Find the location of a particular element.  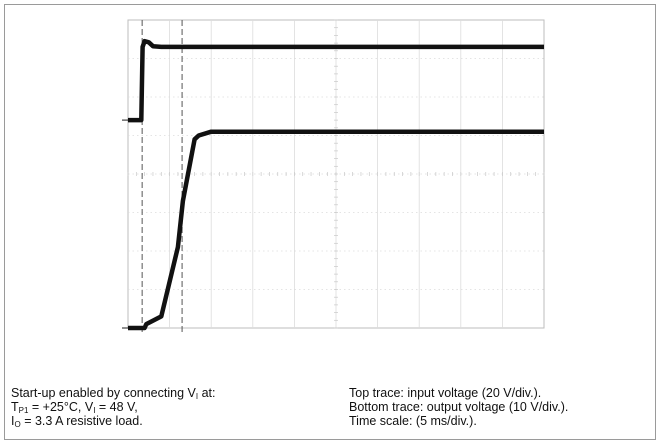

input-voltage-trace is located at coordinates (336, 80).